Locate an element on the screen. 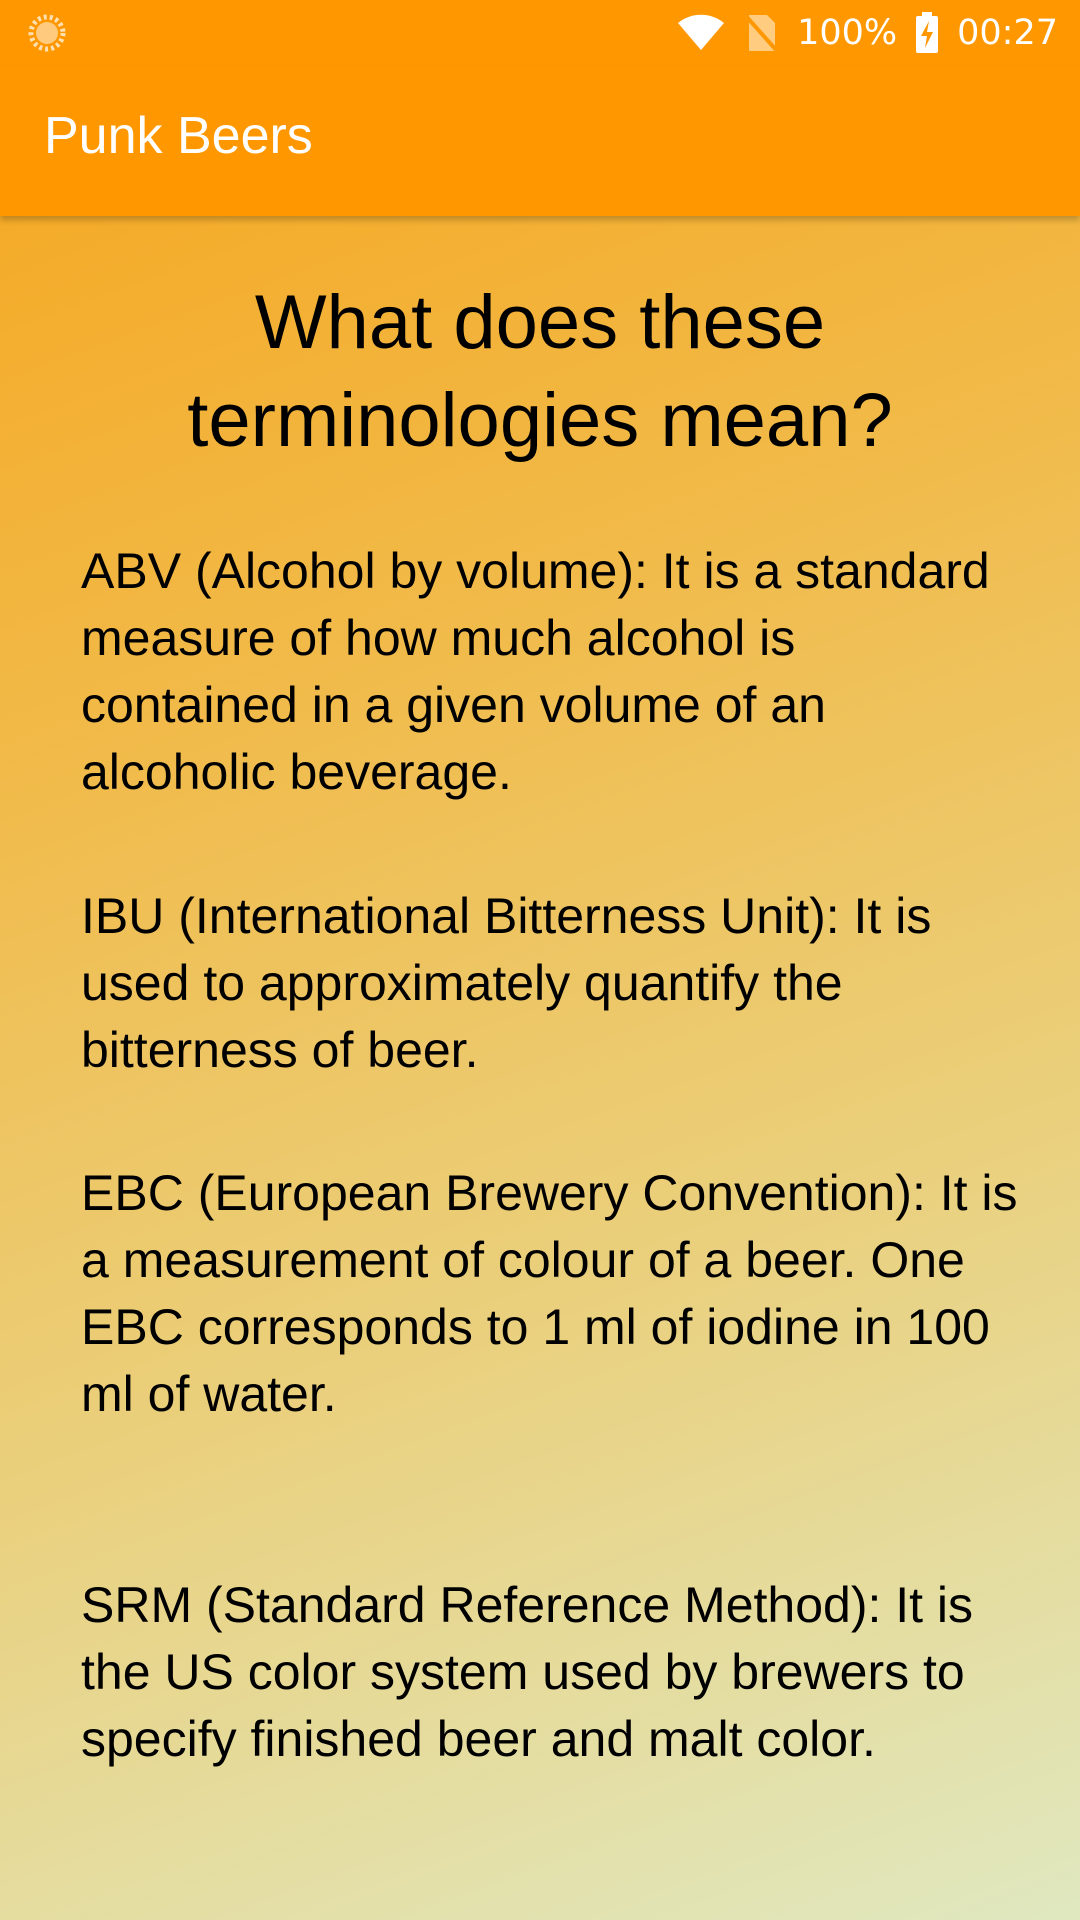  battery-charging-icon is located at coordinates (927, 33).